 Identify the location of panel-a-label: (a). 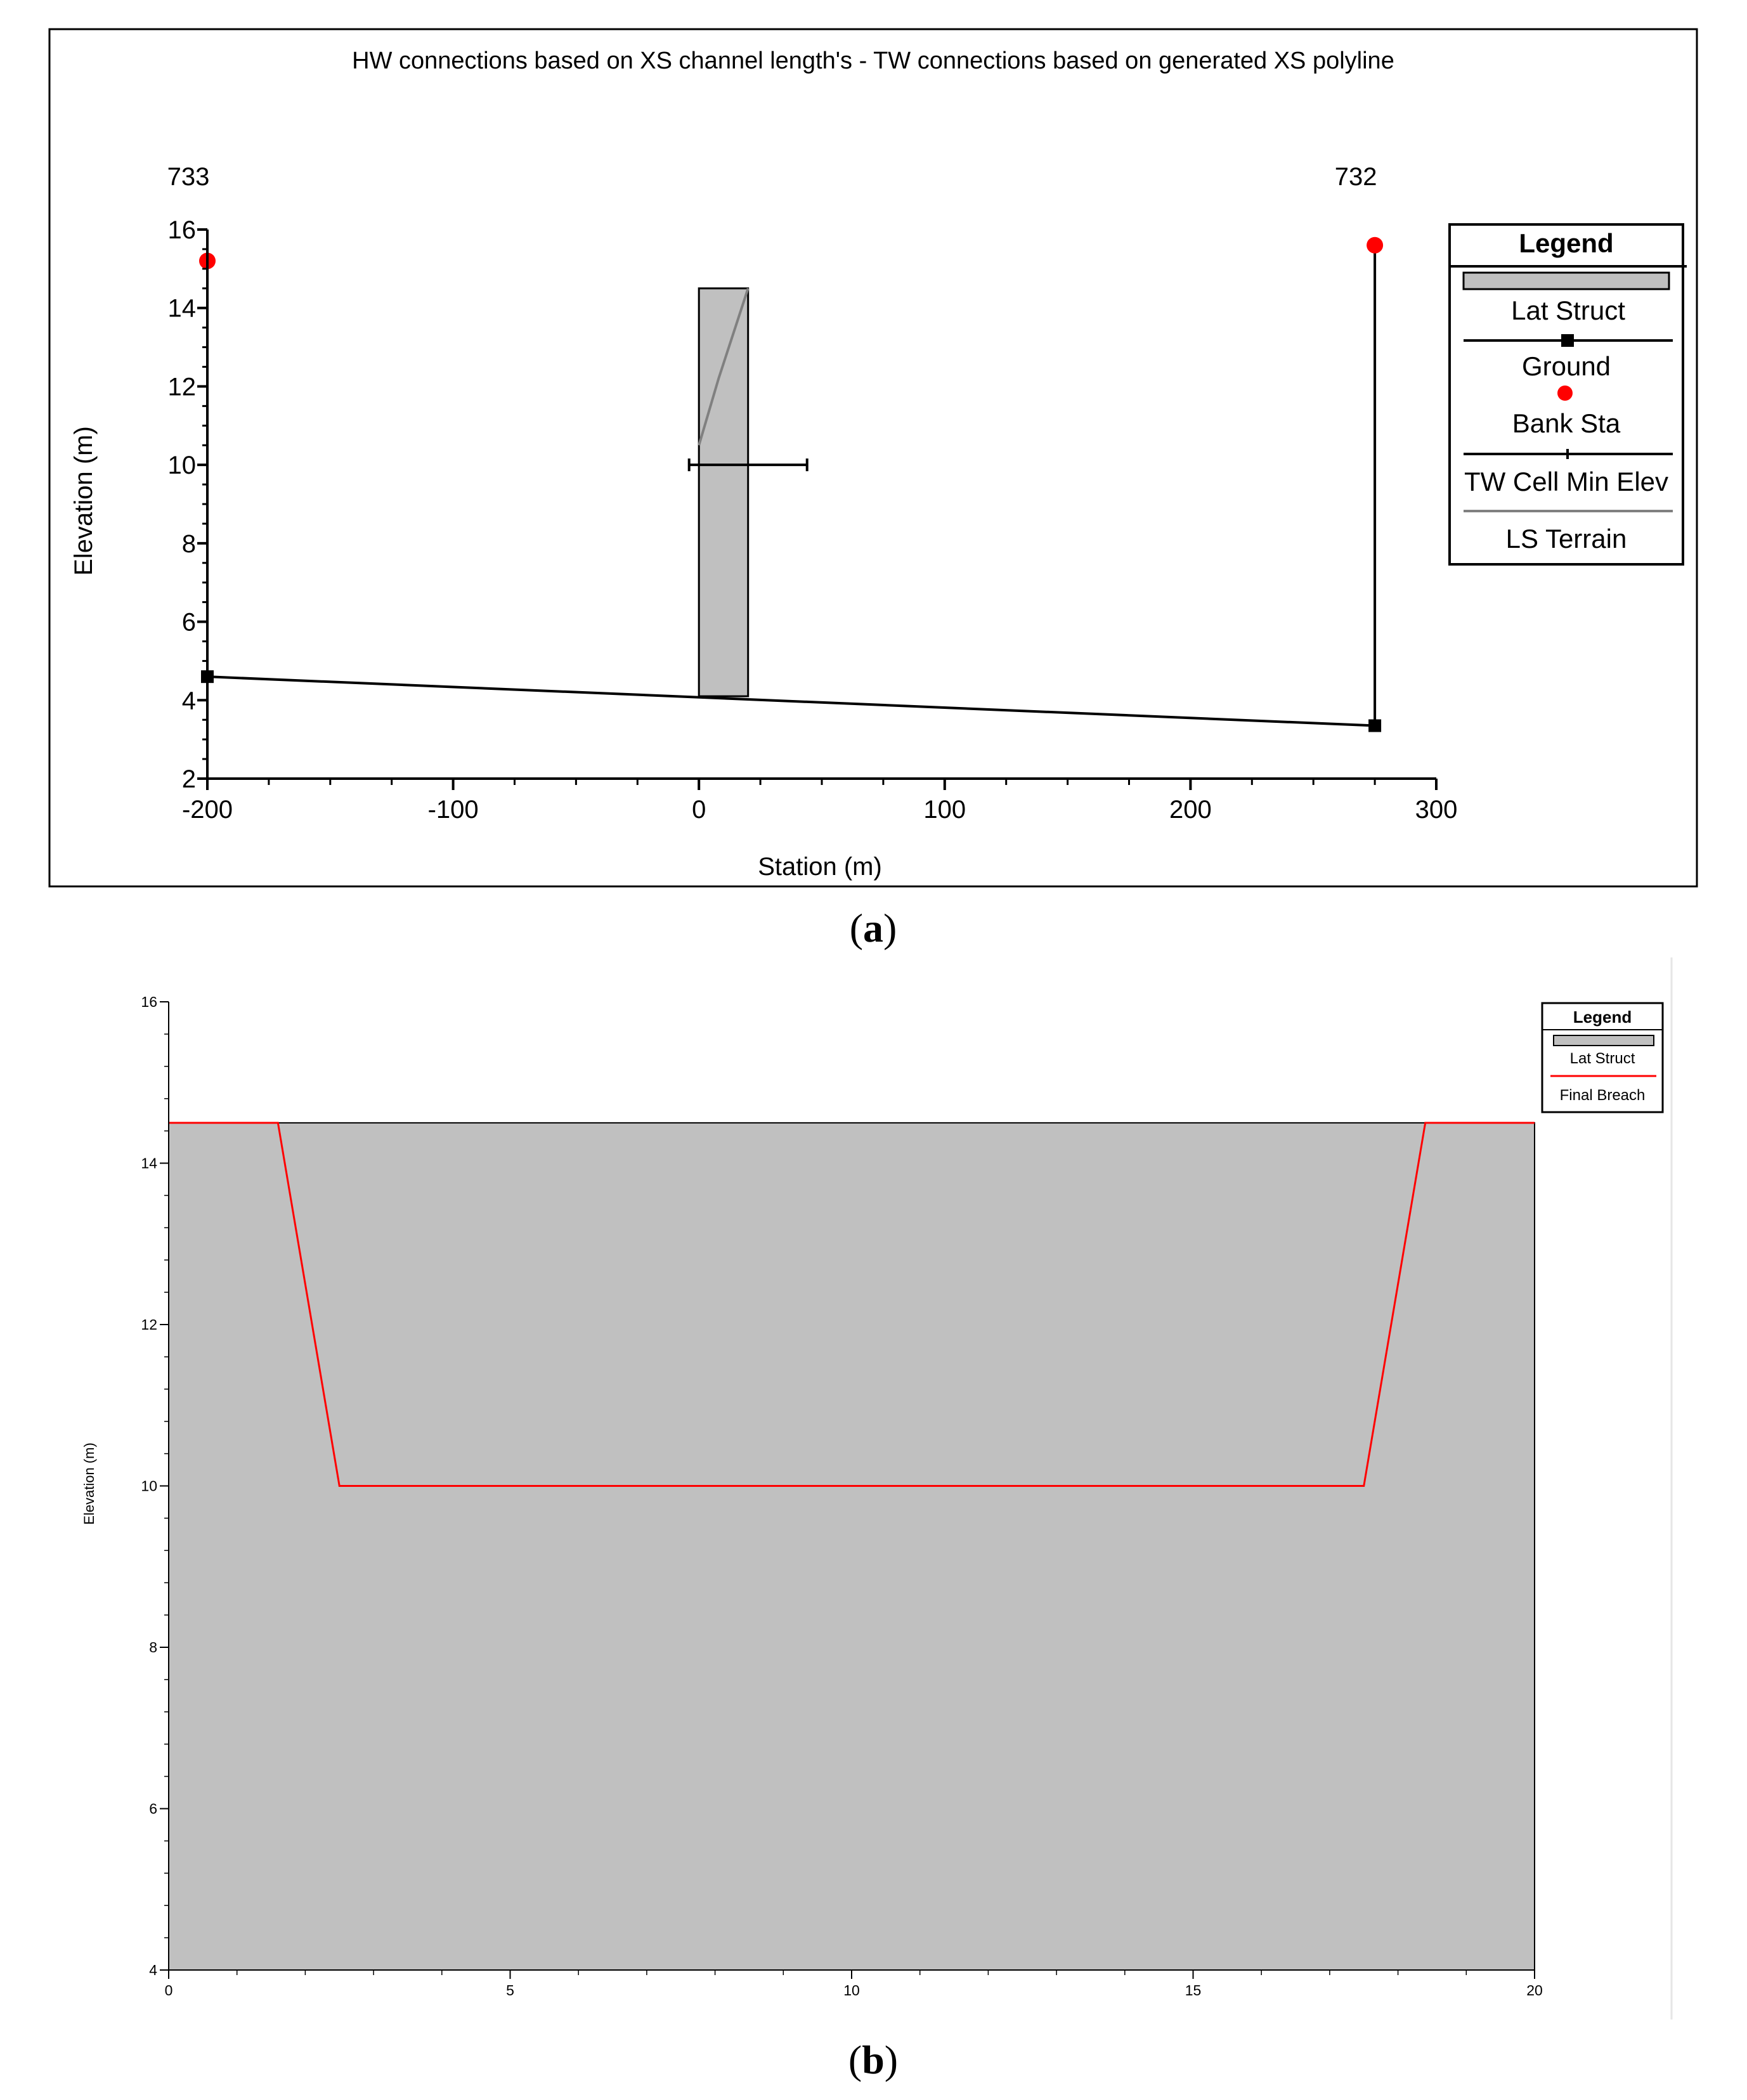
(873, 927).